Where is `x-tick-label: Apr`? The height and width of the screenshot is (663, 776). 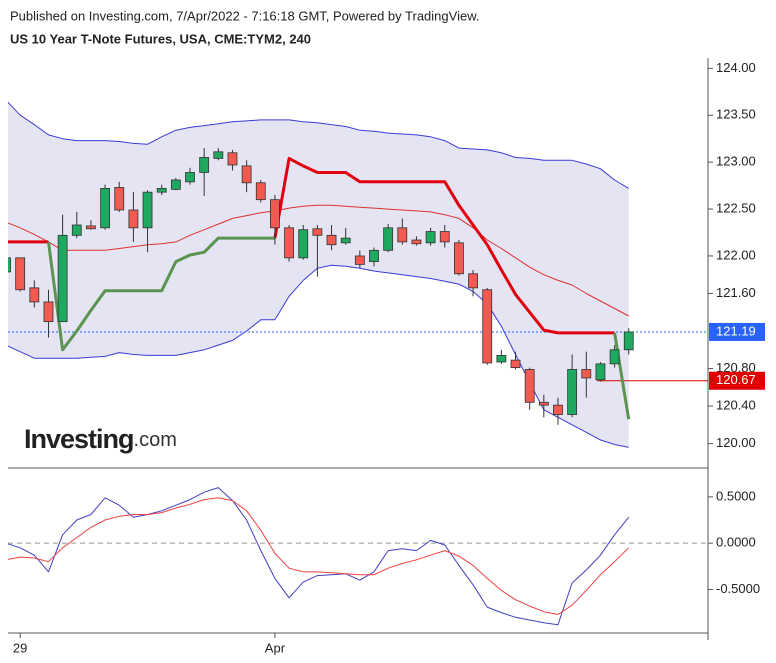 x-tick-label: Apr is located at coordinates (275, 647).